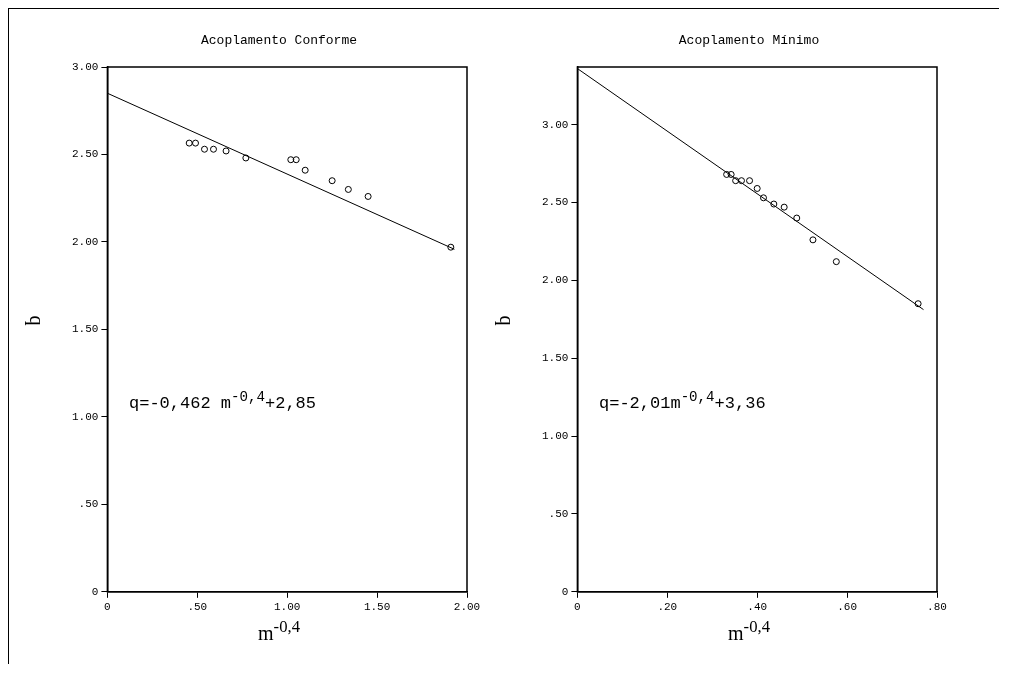 Image resolution: width=1009 pixels, height=676 pixels. Describe the element at coordinates (937, 607) in the screenshot. I see `x-tick-label: .80` at that location.